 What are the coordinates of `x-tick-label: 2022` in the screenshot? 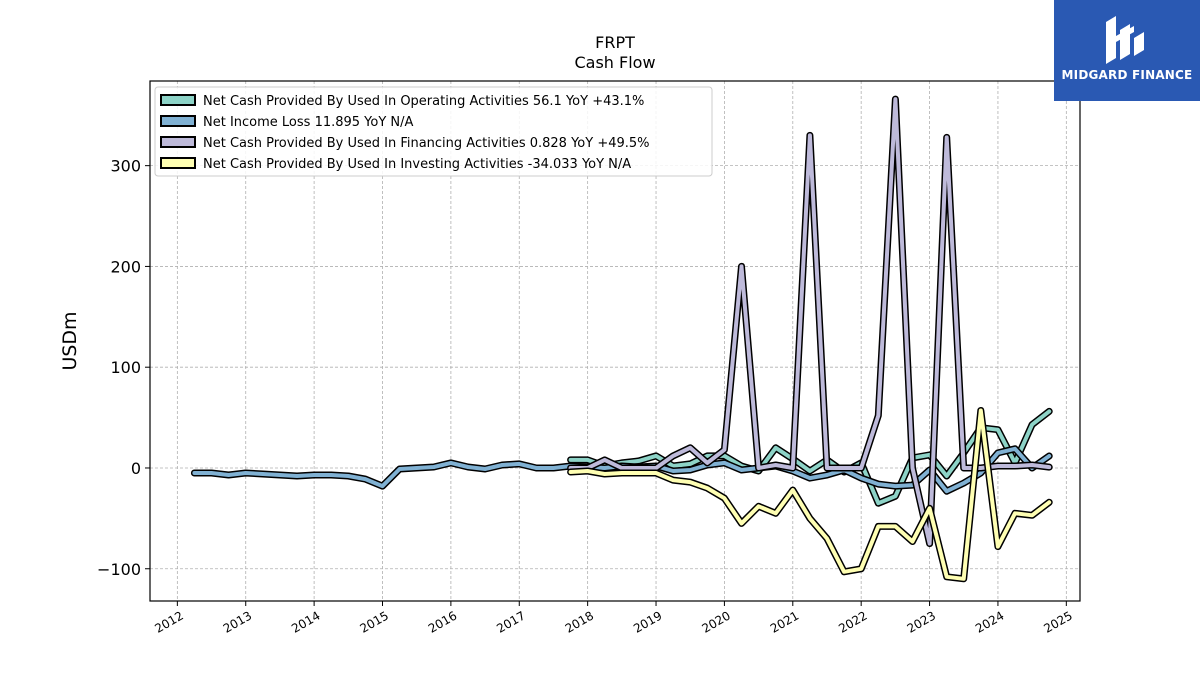 It's located at (852, 621).